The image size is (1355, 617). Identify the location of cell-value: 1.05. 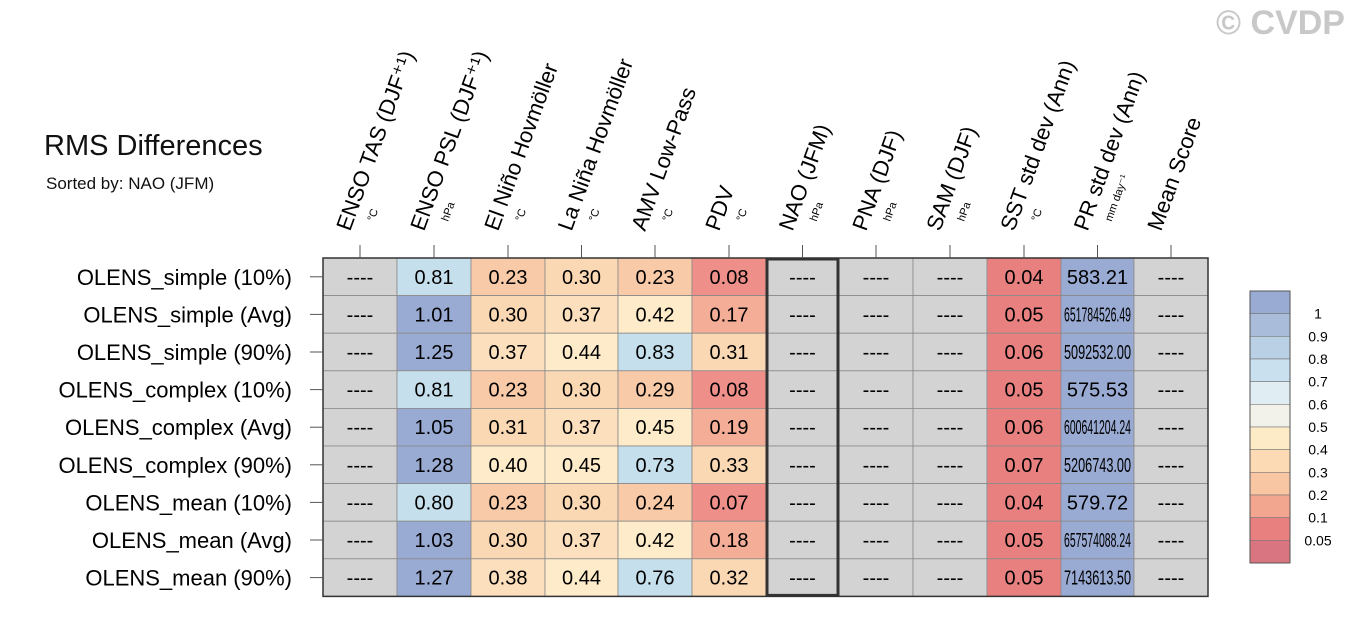
(434, 428).